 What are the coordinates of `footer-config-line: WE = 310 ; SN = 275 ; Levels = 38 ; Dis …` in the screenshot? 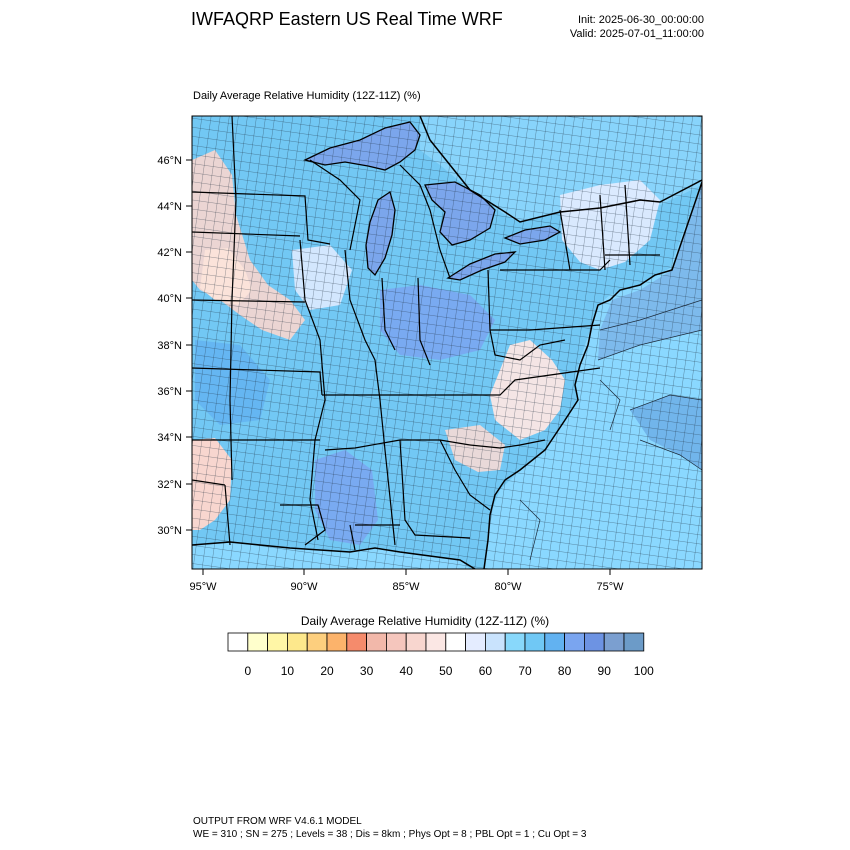 It's located at (390, 834).